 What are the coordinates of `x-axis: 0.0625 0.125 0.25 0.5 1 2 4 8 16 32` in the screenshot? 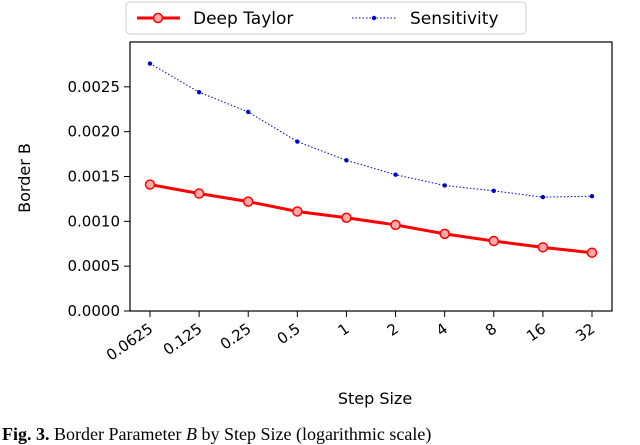 It's located at (350, 337).